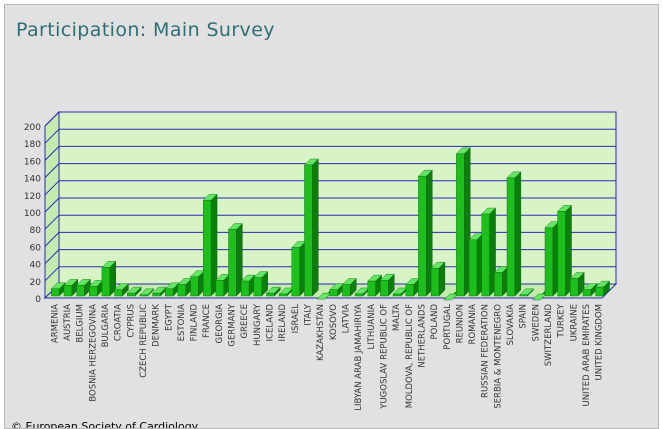 This screenshot has height=429, width=663. I want to click on y-tick-label: 140, so click(32, 180).